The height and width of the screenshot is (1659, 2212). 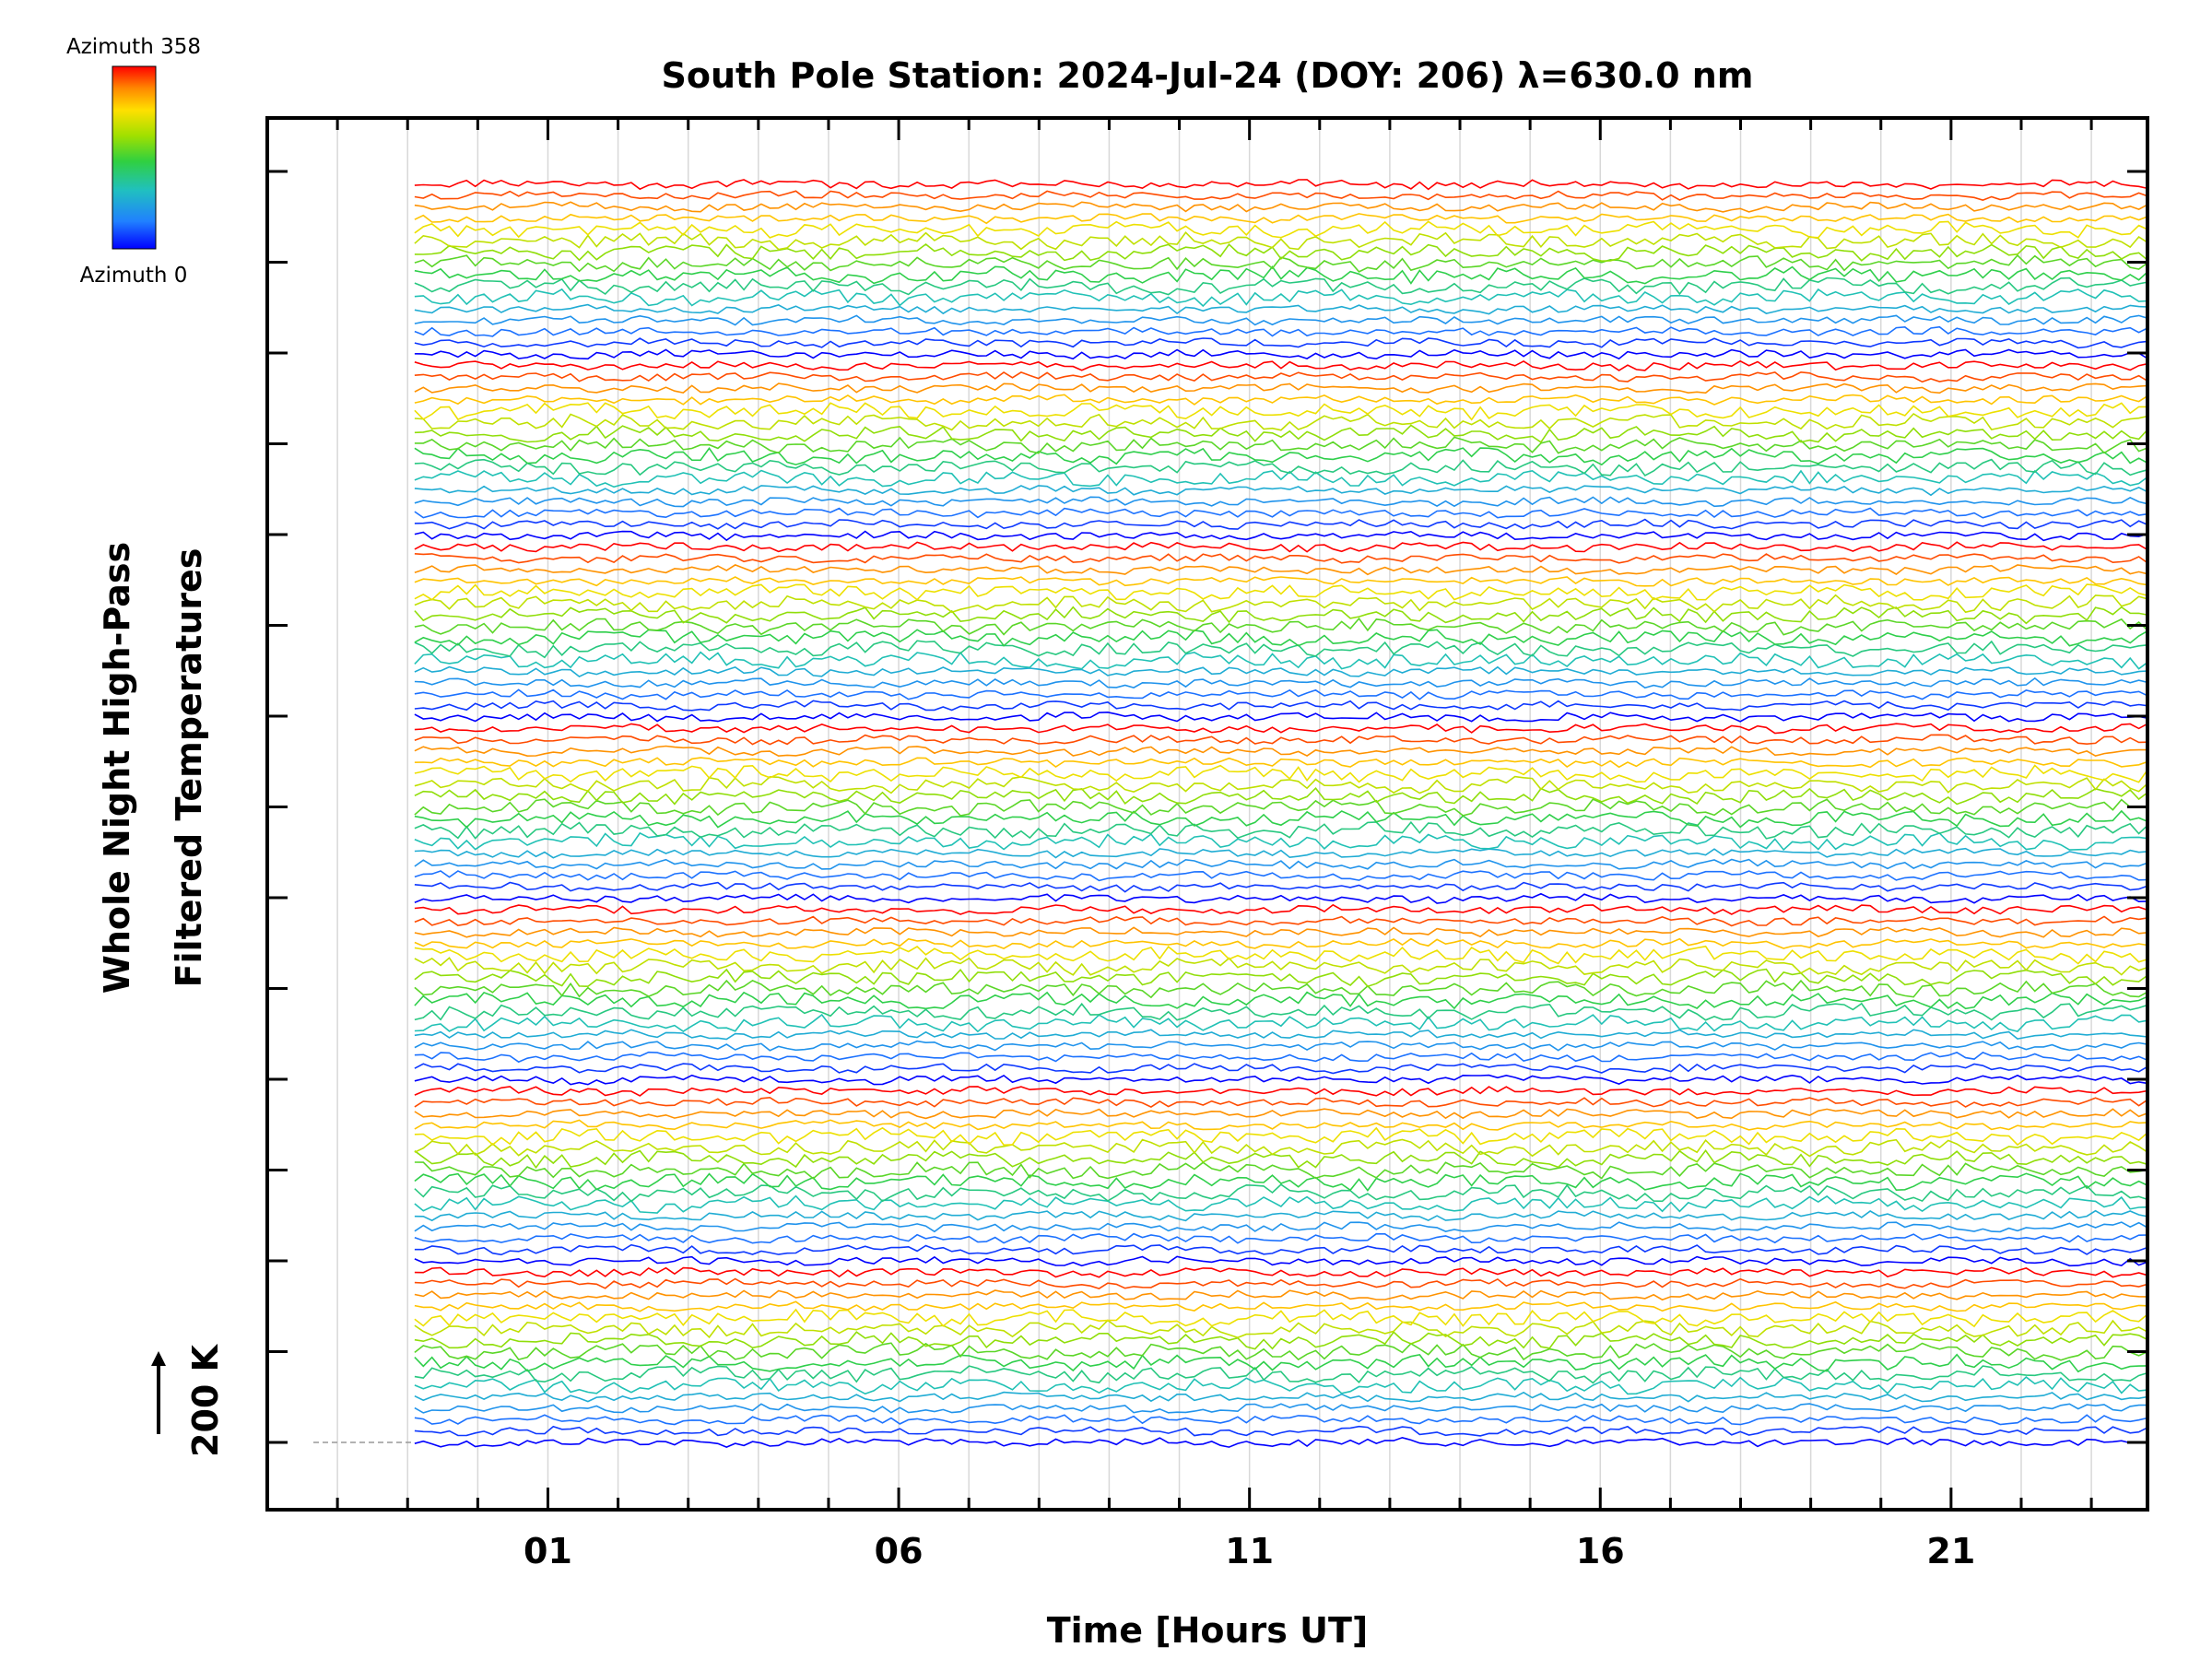 I want to click on colorbar, so click(x=134, y=157).